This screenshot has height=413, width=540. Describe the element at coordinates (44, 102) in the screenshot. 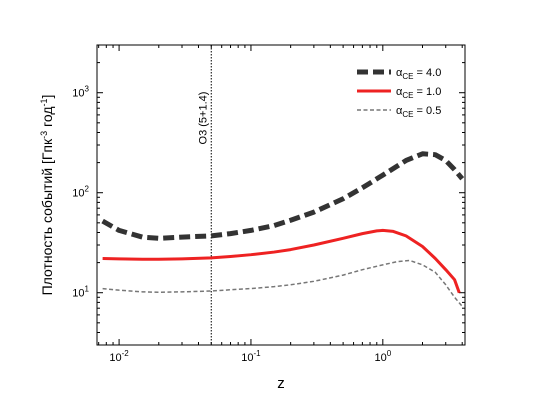

I see `y-axis-label-sup2: -1` at that location.